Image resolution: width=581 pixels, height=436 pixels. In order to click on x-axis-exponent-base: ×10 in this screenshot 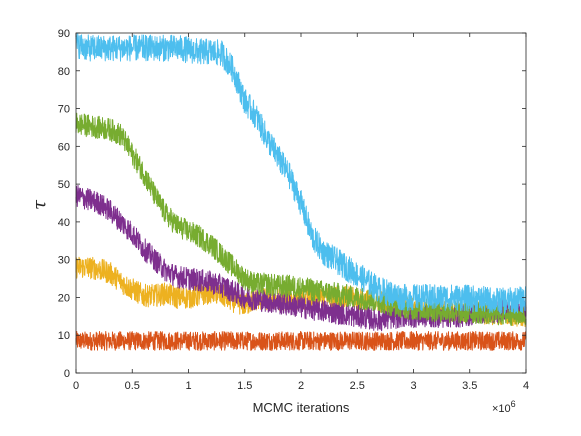, I will do `click(501, 409)`.